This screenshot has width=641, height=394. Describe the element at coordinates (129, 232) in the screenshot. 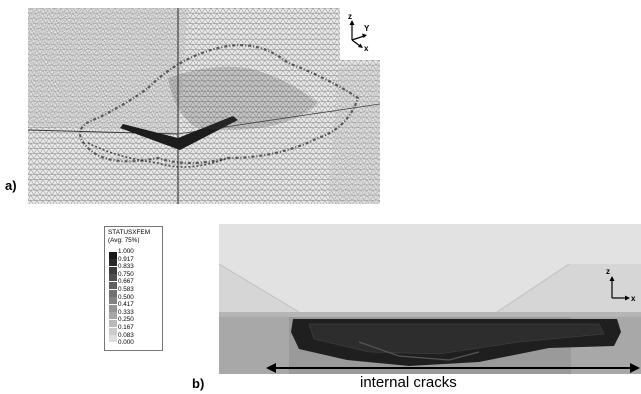

I see `legend-title: STATUSXFEM` at that location.